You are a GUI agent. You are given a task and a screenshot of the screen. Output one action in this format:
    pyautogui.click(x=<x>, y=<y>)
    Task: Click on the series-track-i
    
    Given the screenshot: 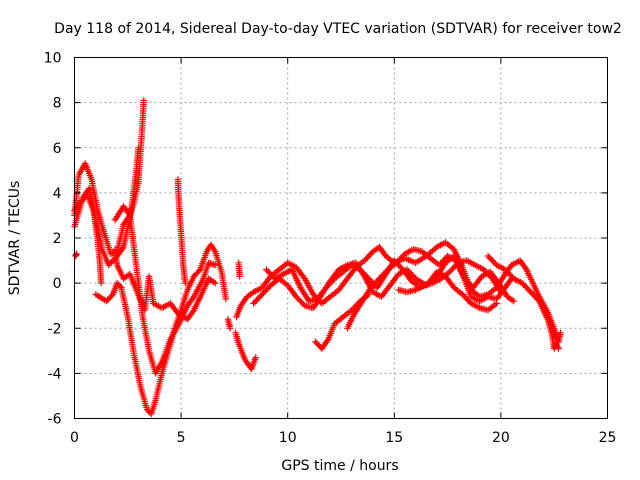 What is the action you would take?
    pyautogui.click(x=229, y=324)
    